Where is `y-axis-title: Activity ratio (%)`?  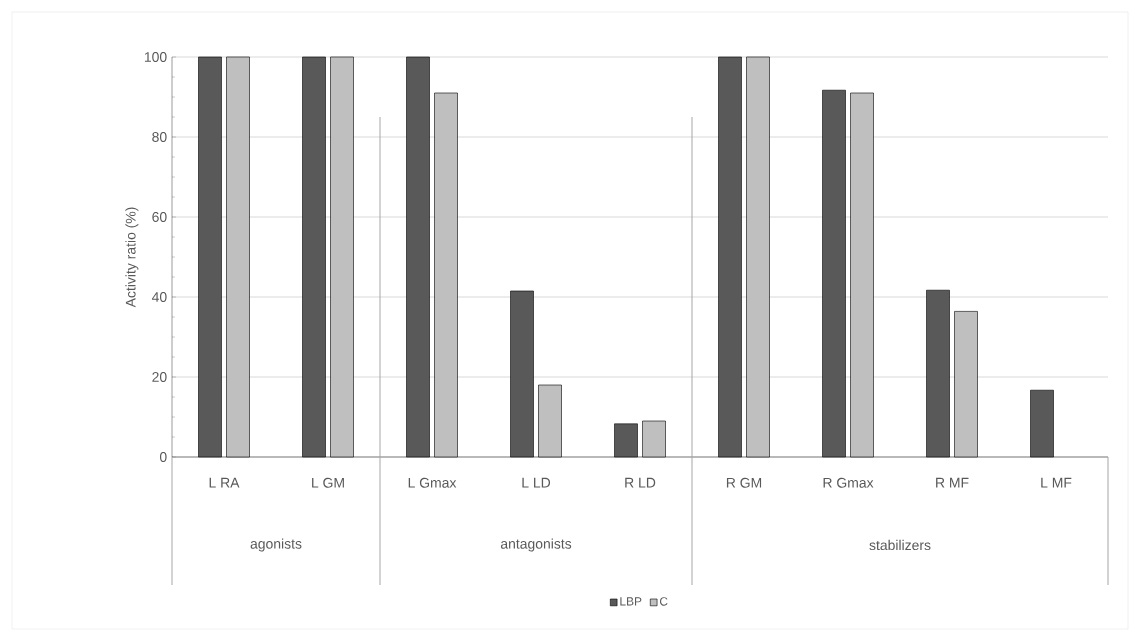
y-axis-title: Activity ratio (%) is located at coordinates (132, 257).